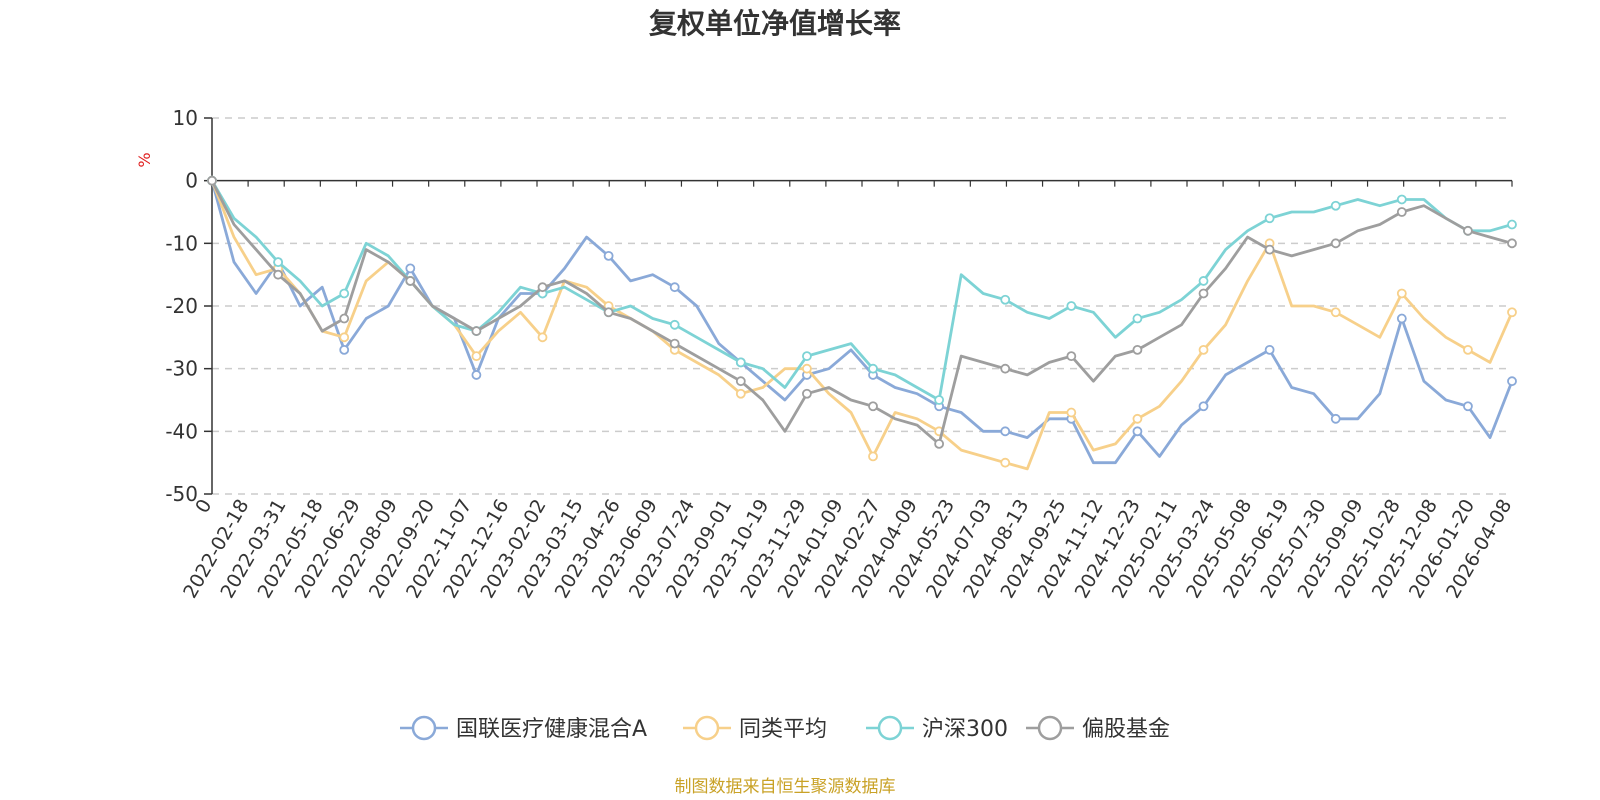  I want to click on x-tick-label: 0, so click(203, 506).